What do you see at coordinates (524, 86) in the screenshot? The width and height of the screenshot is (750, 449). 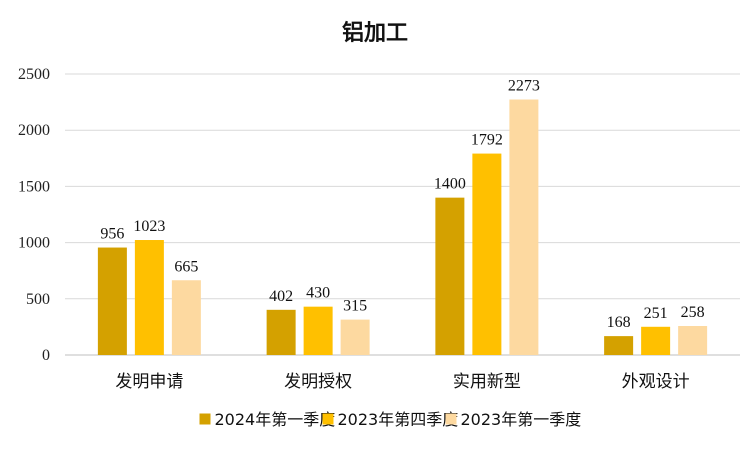 I see `data-label: 2273` at bounding box center [524, 86].